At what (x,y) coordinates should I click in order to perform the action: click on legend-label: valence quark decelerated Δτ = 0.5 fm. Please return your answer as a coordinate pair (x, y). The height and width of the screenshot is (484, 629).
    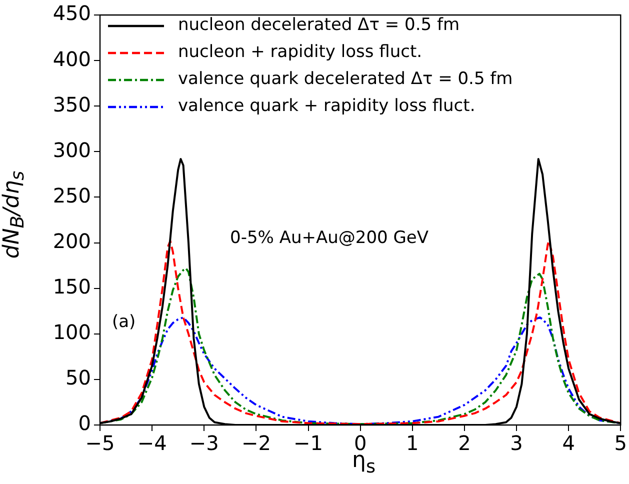
    Looking at the image, I should click on (345, 79).